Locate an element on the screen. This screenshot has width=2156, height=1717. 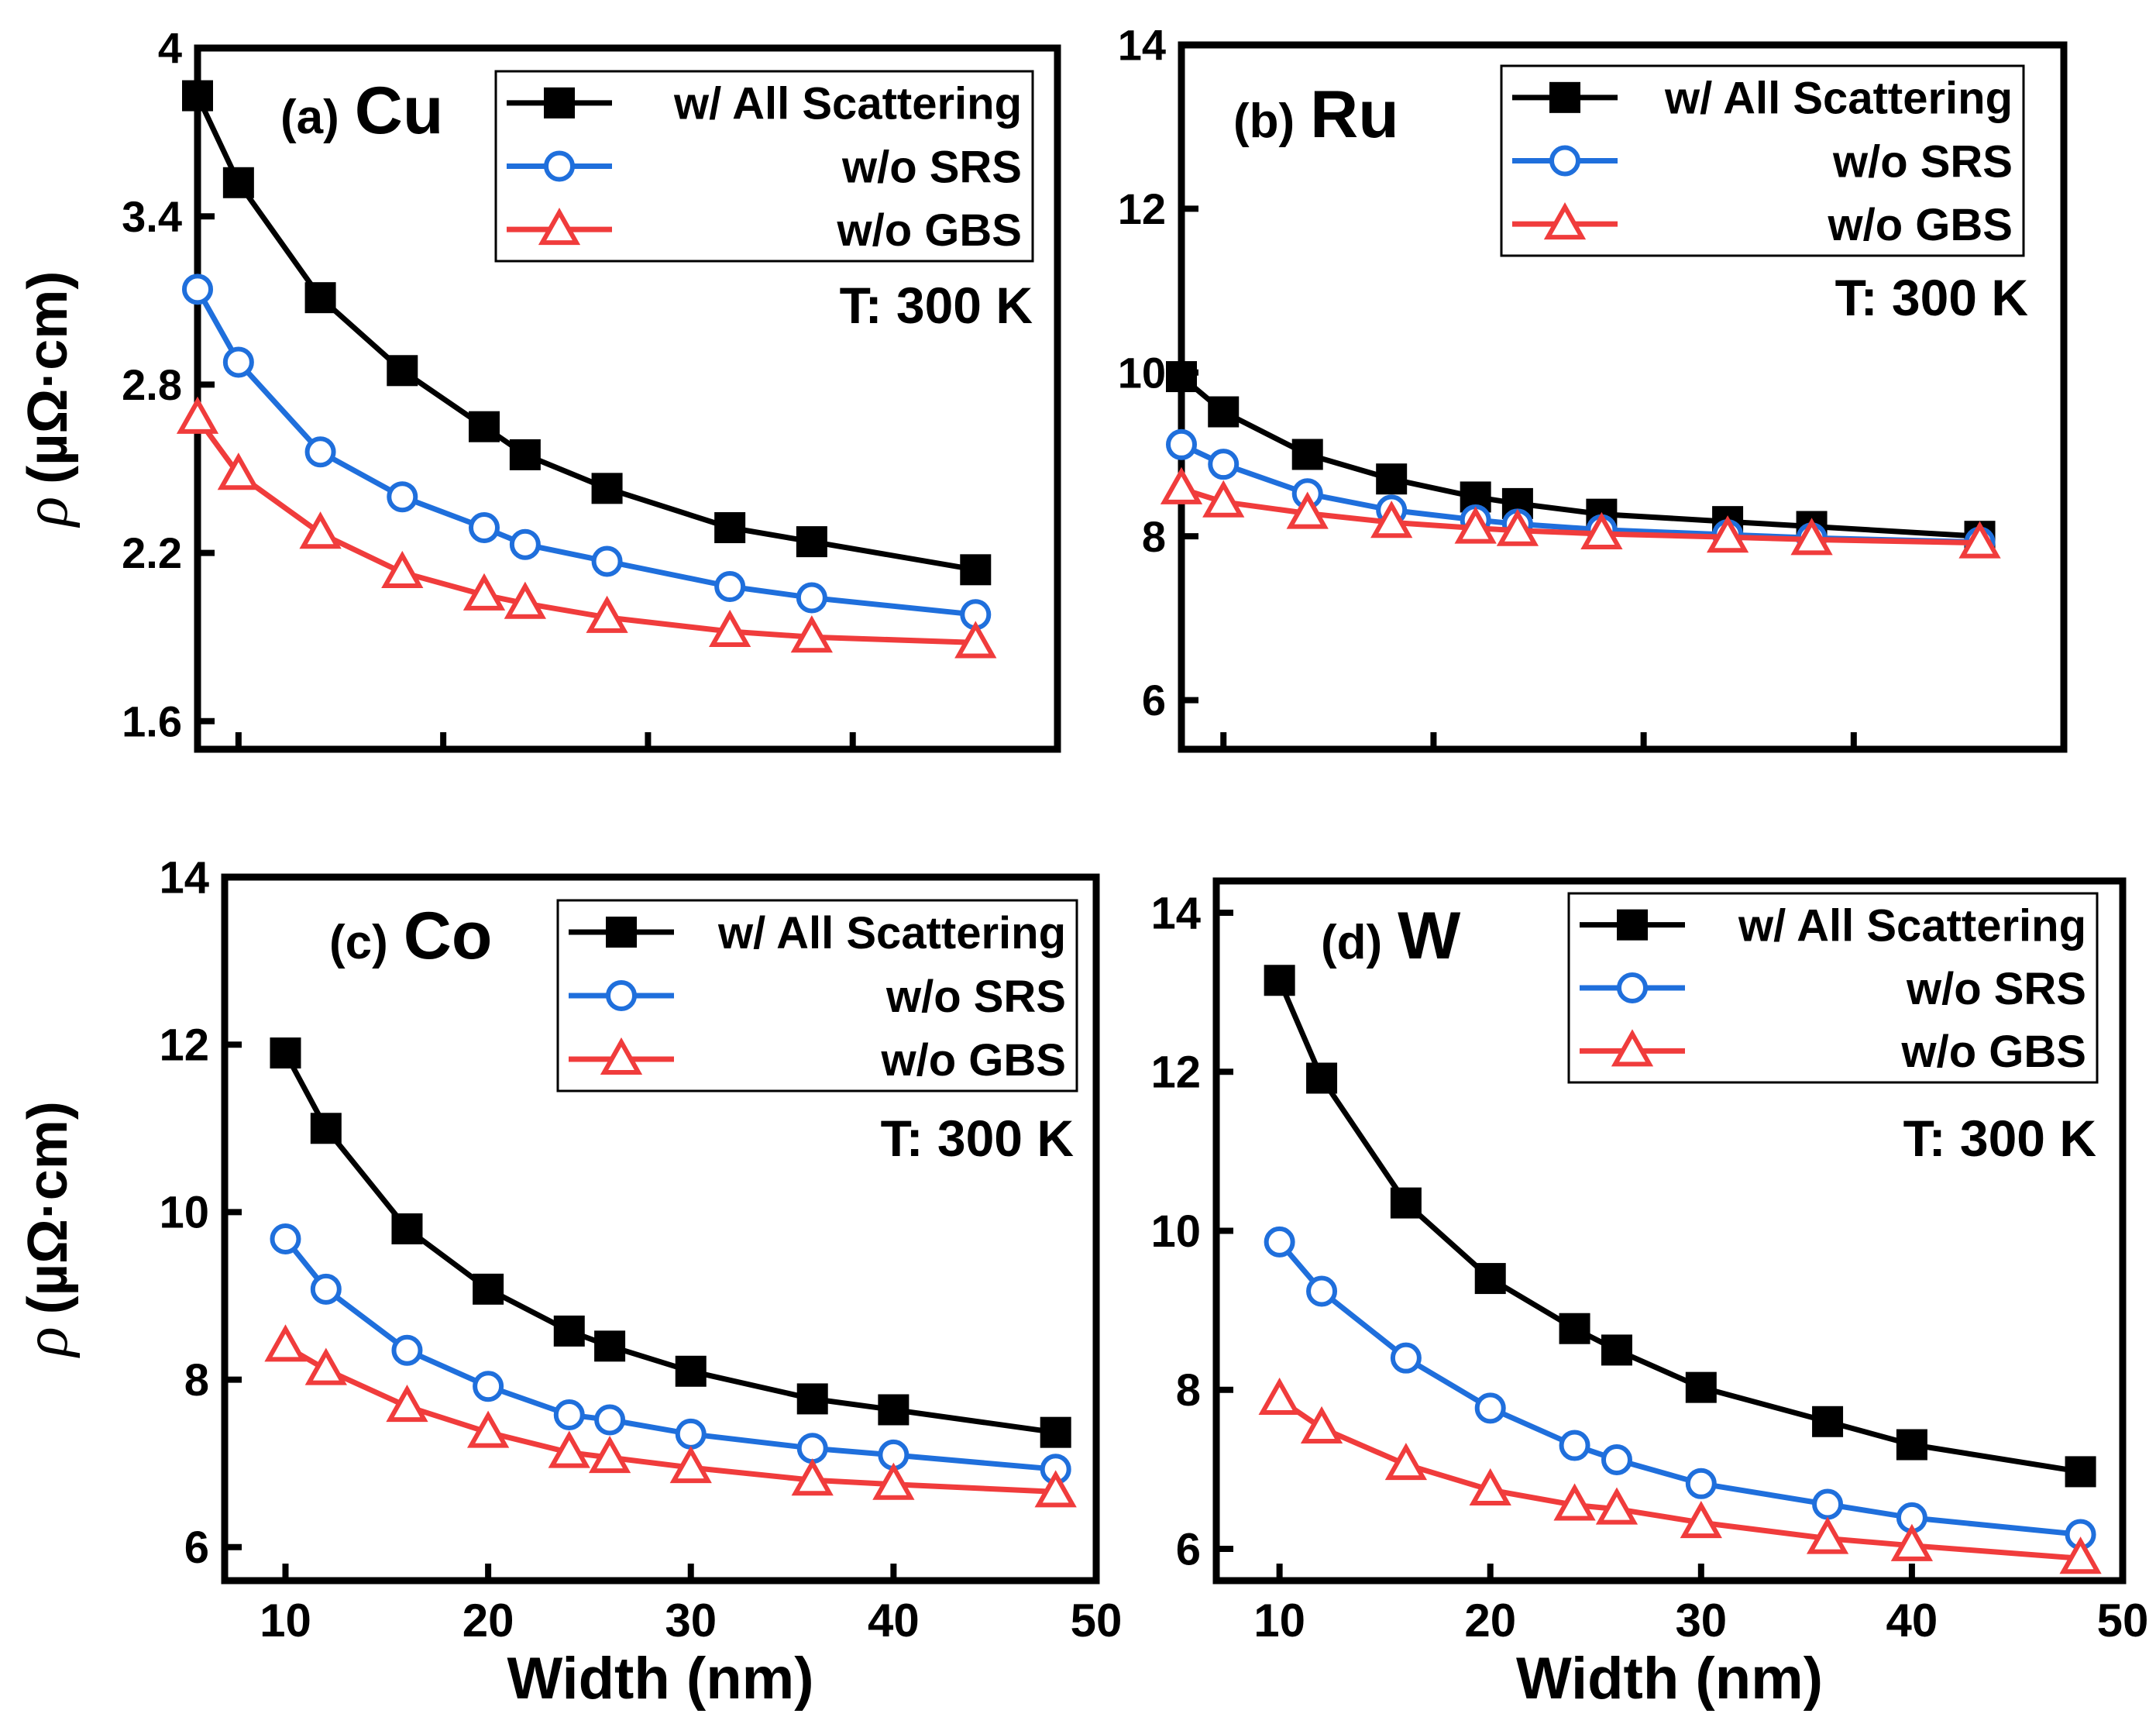
y-tick-label: 3.4 is located at coordinates (152, 217).